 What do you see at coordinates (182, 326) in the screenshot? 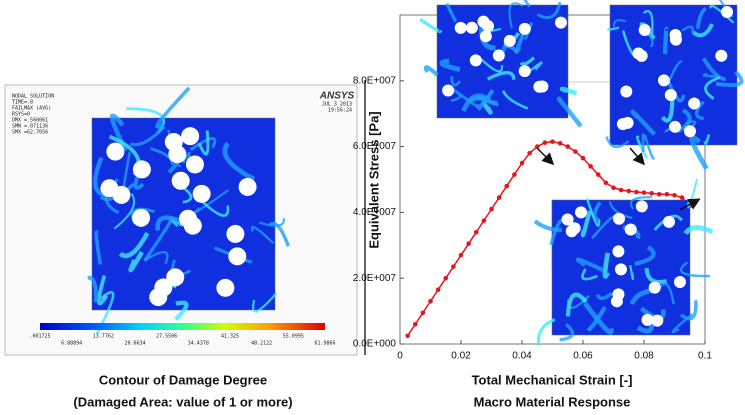
I see `colorbar` at bounding box center [182, 326].